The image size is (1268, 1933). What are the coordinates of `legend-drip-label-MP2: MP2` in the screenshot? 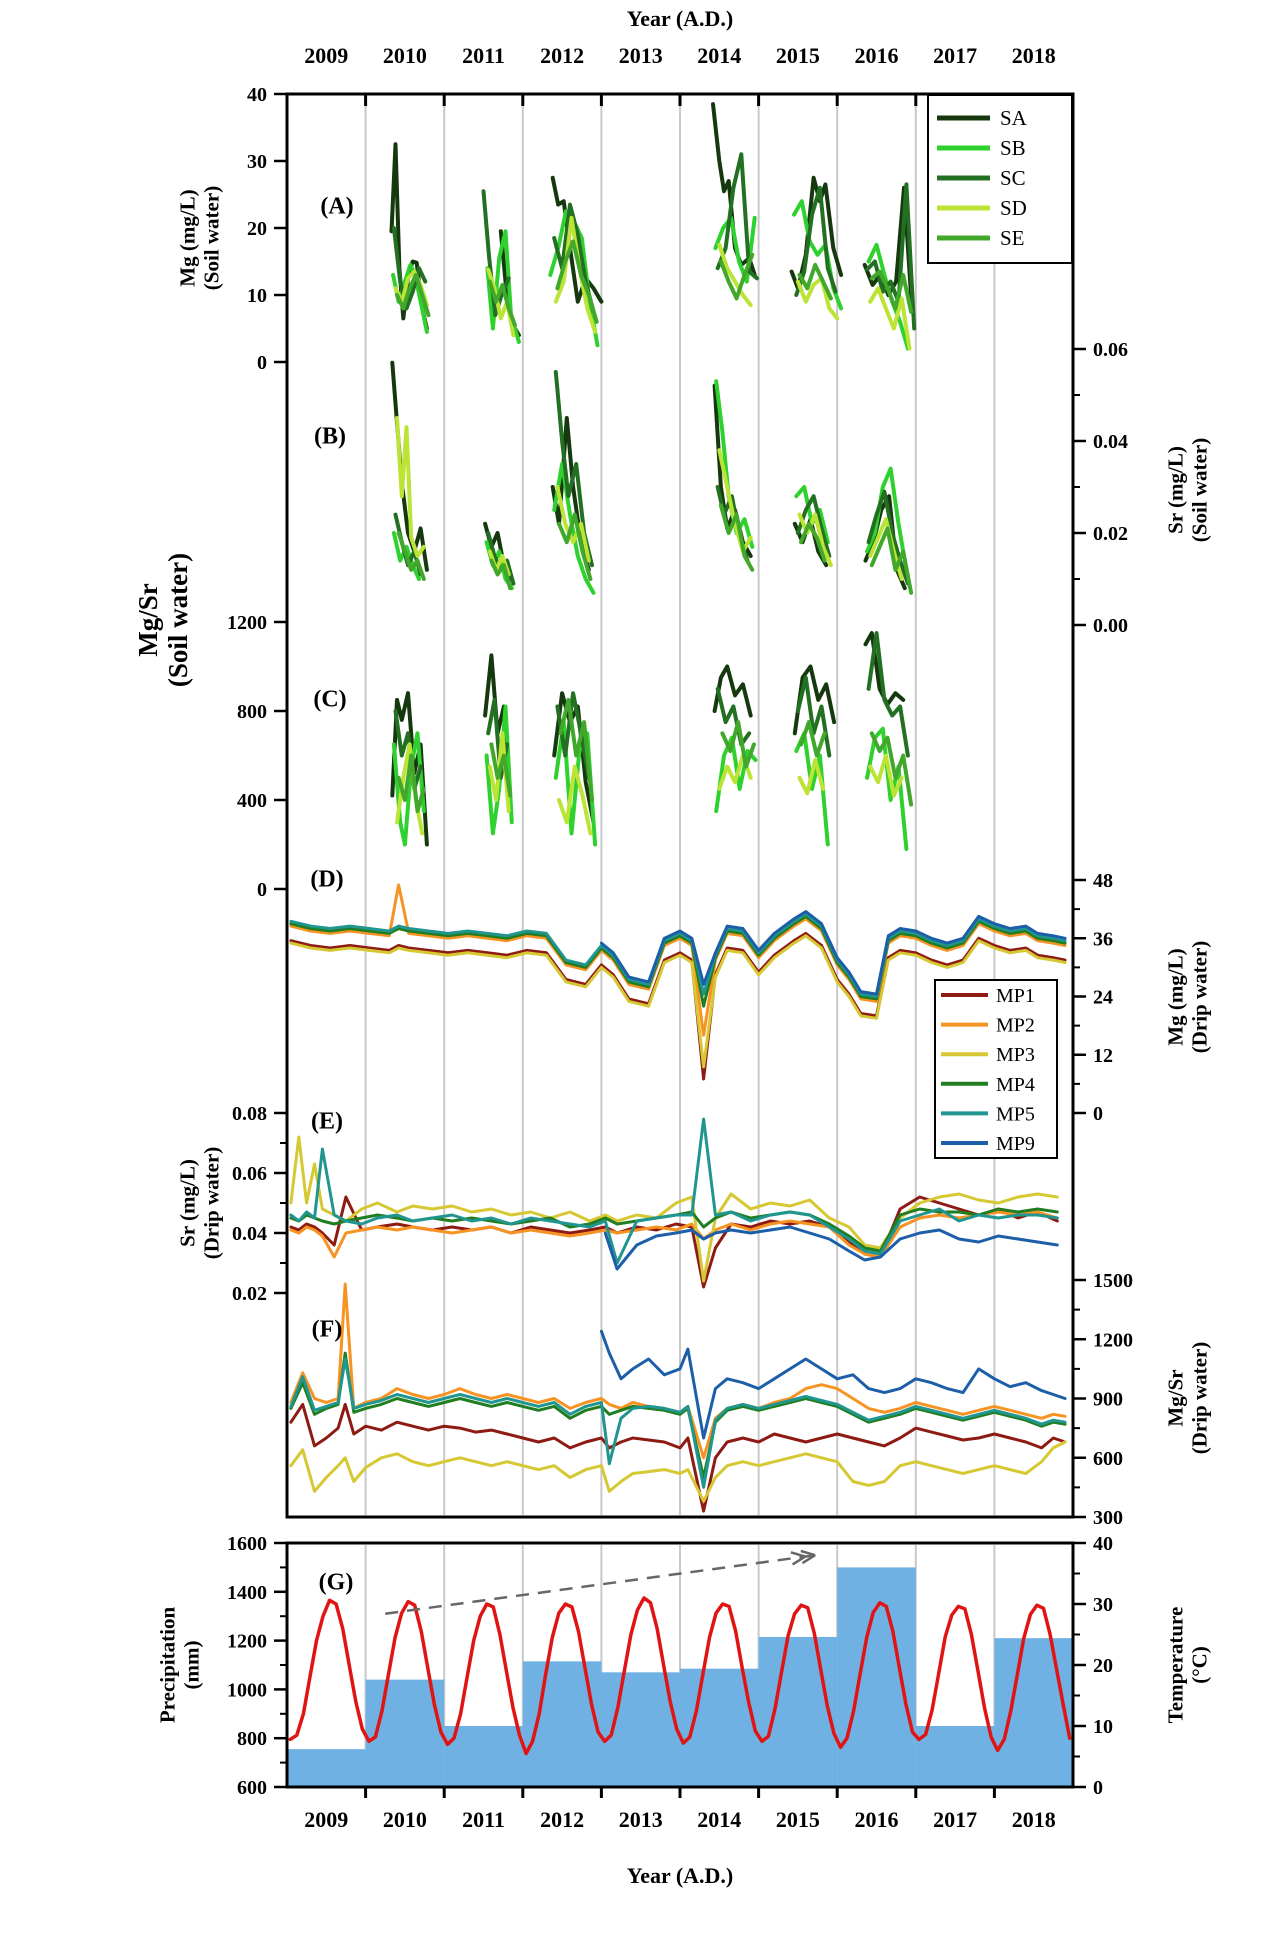 It's located at (1015, 1026).